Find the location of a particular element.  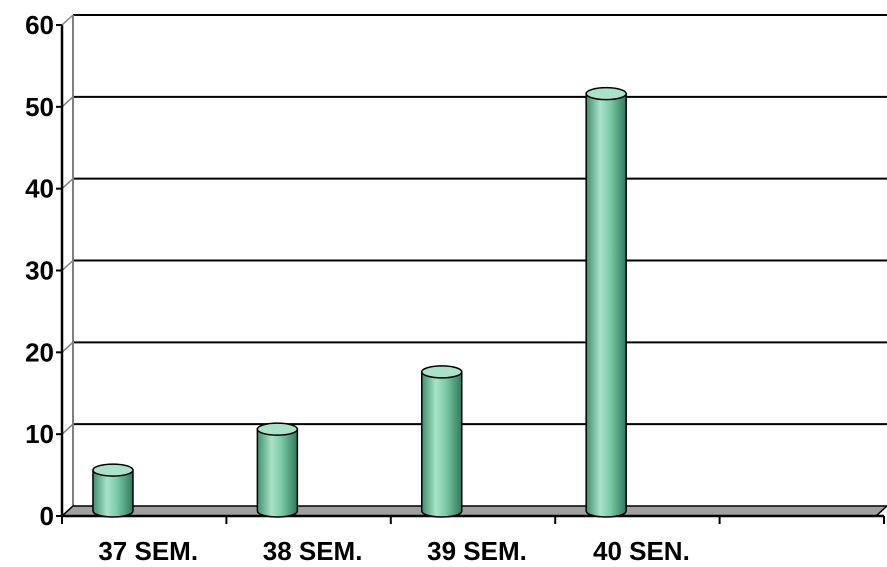

y-tick-label: 60 is located at coordinates (39, 25).